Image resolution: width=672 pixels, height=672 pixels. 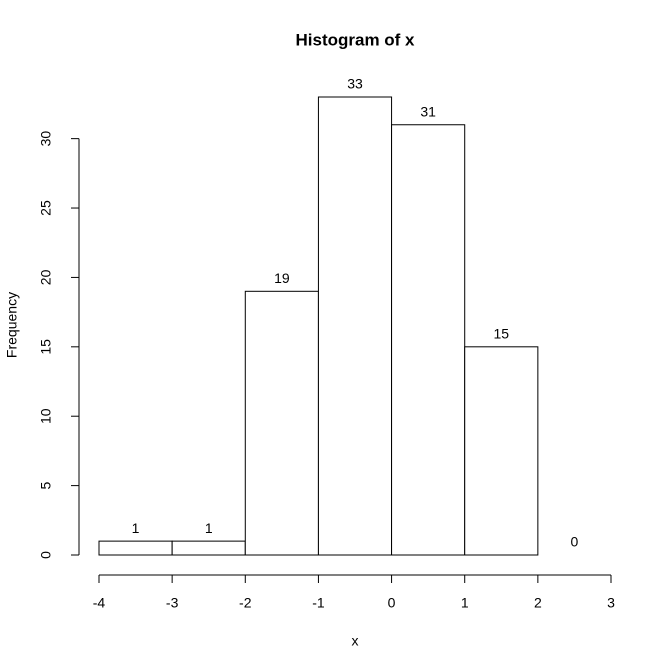 What do you see at coordinates (46, 416) in the screenshot?
I see `y-tick-label: 10` at bounding box center [46, 416].